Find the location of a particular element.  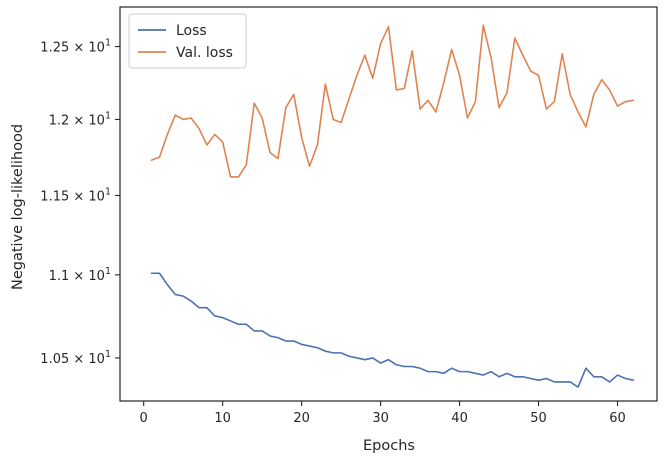

x-tick-label: 50 is located at coordinates (538, 418).